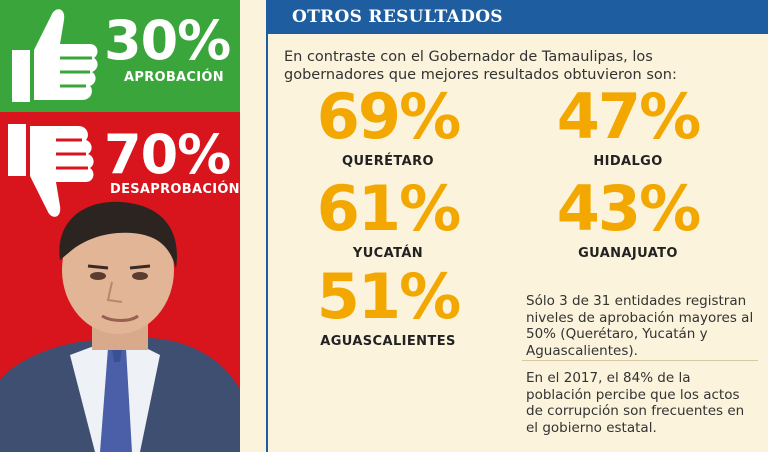 This screenshot has width=768, height=452. What do you see at coordinates (267, 243) in the screenshot?
I see `section-divider` at bounding box center [267, 243].